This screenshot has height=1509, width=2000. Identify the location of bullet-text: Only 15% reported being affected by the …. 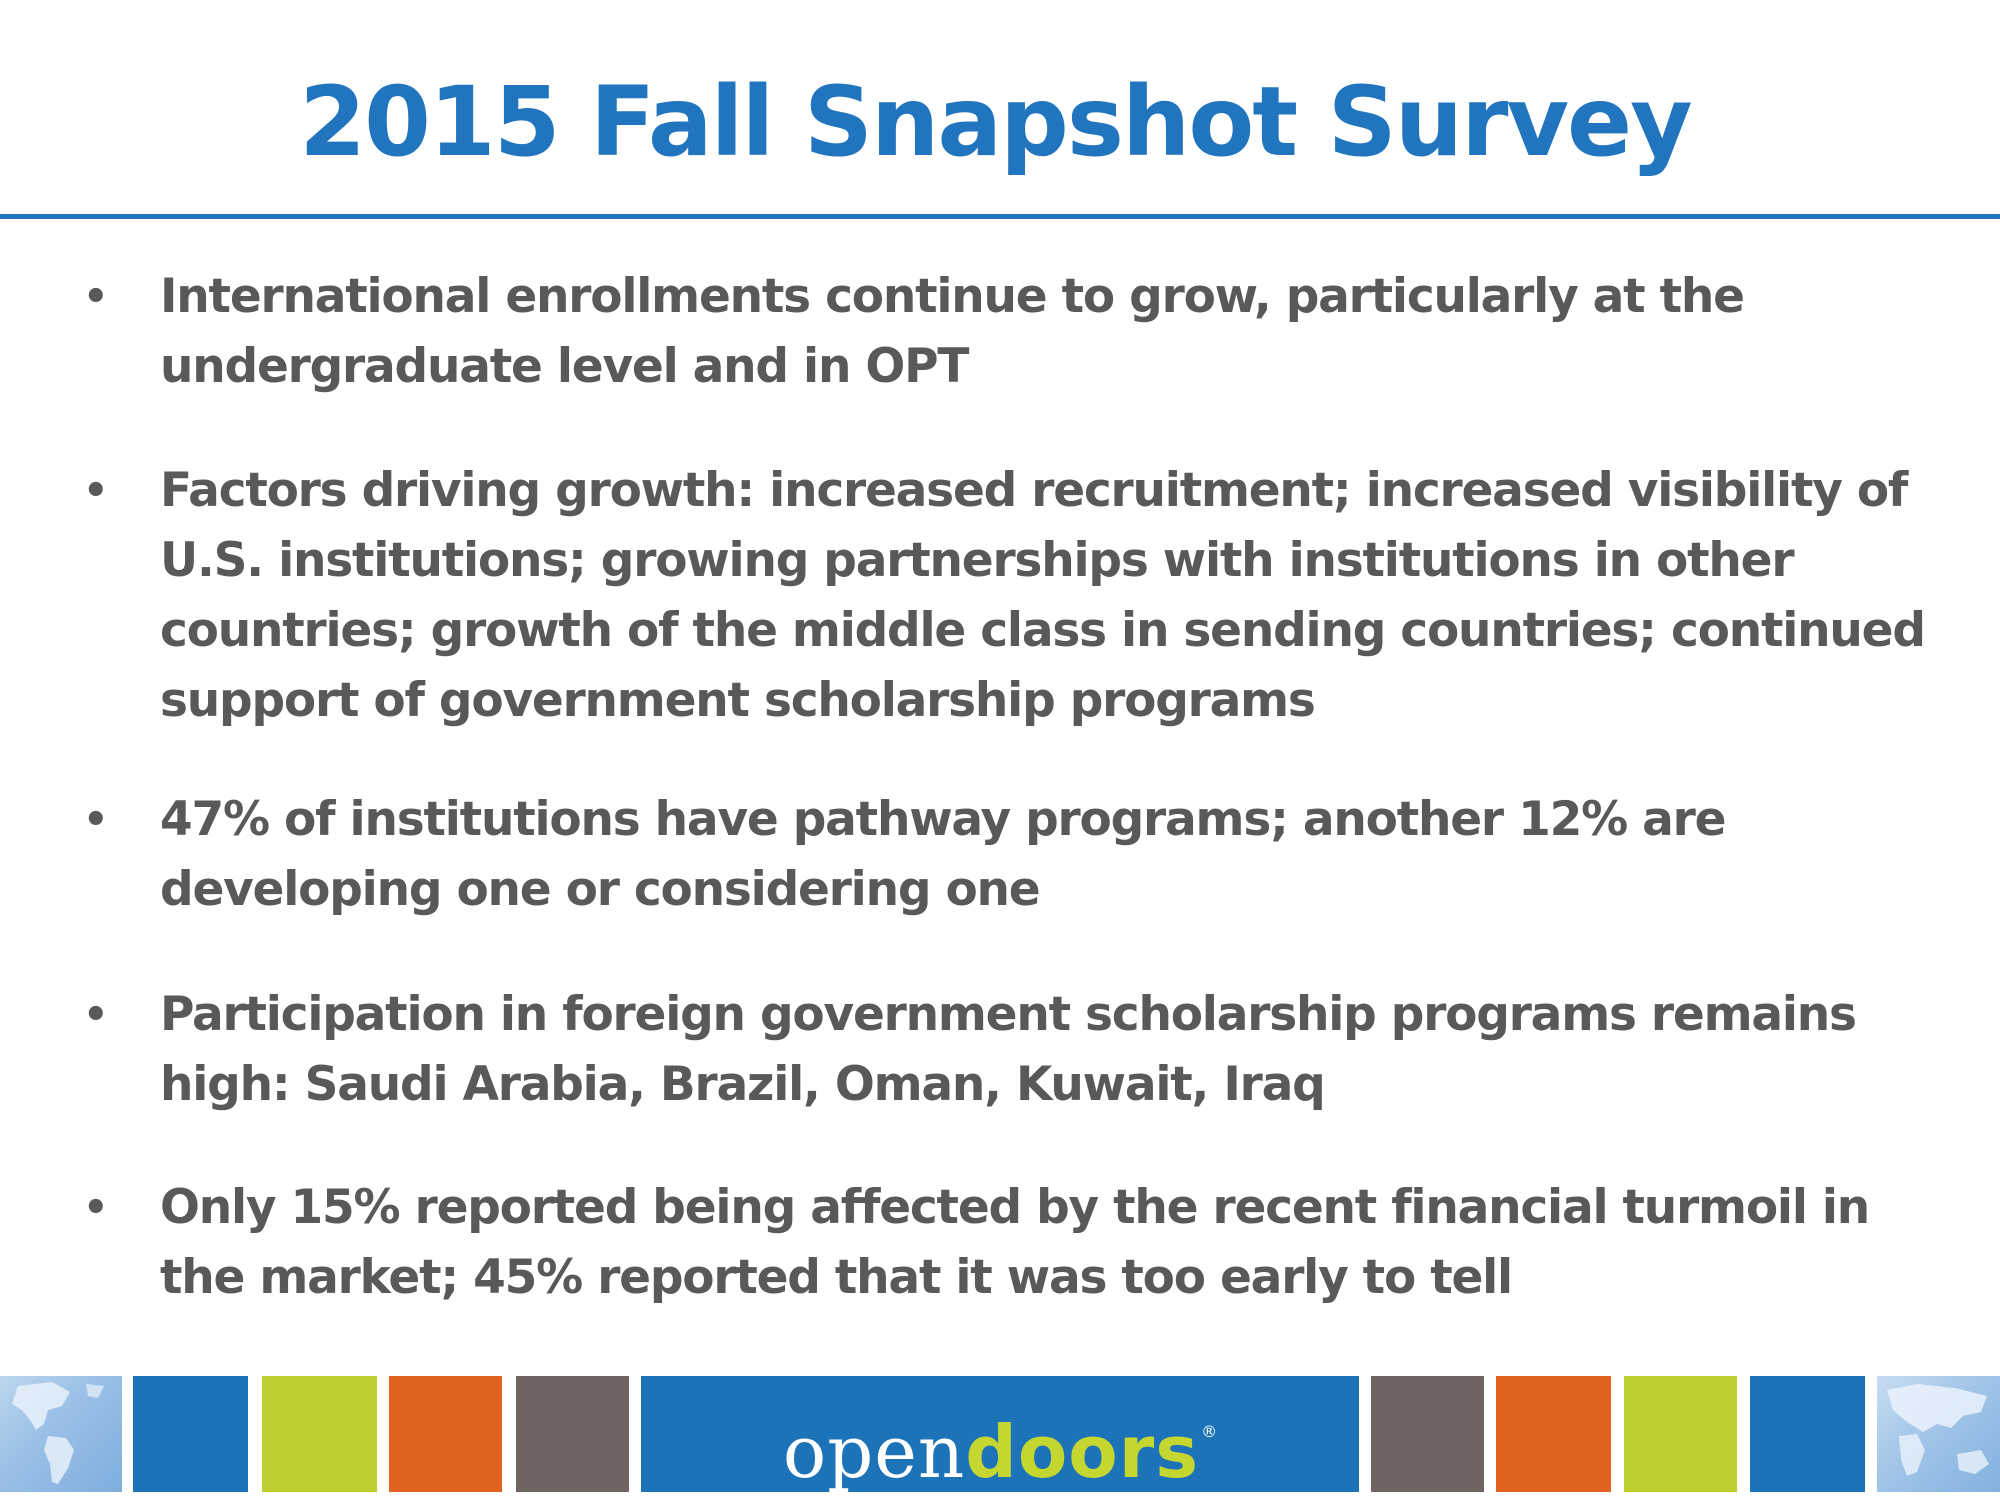
(1015, 1242).